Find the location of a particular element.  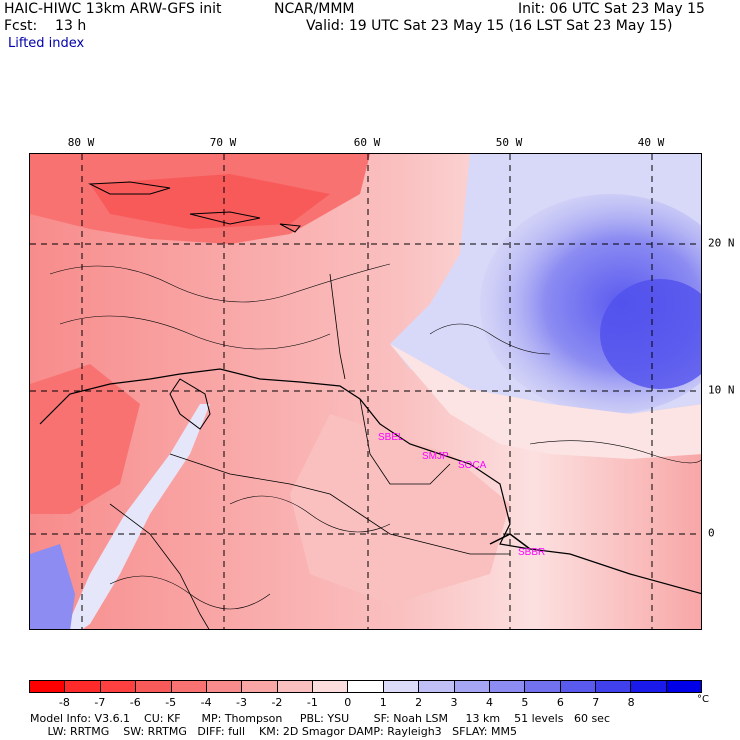

station-label-smjp: SMJP is located at coordinates (435, 456).